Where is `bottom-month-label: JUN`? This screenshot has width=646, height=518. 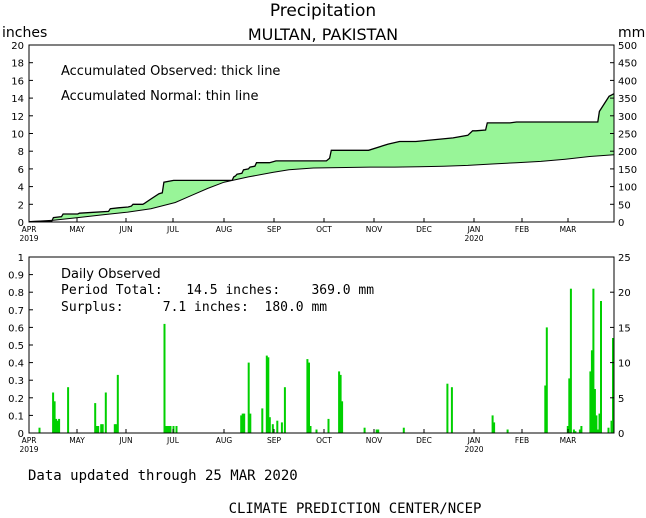
bottom-month-label: JUN is located at coordinates (125, 440).